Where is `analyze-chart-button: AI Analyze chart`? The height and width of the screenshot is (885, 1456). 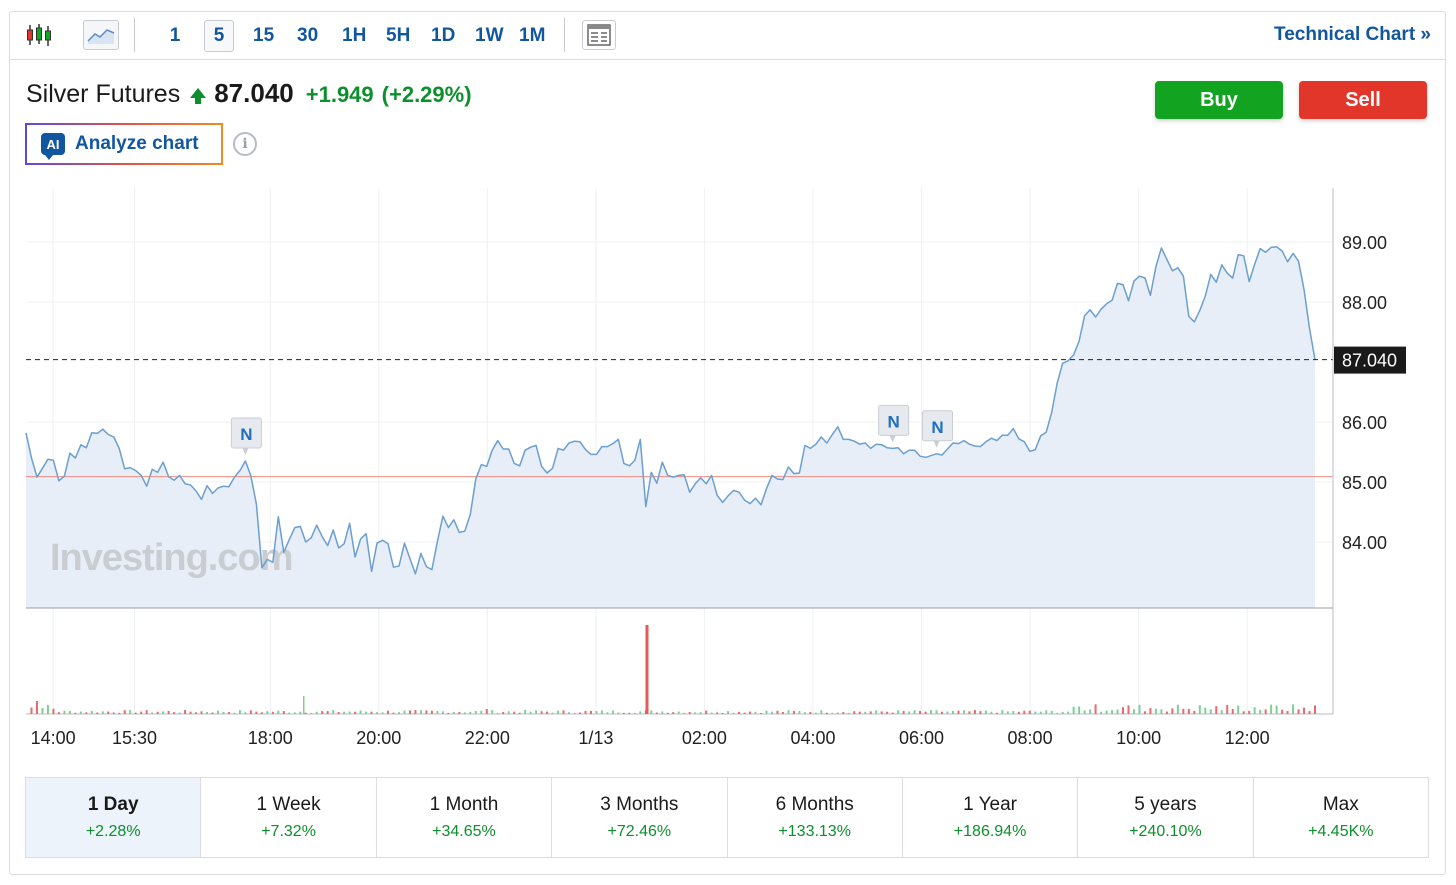 analyze-chart-button: AI Analyze chart is located at coordinates (124, 144).